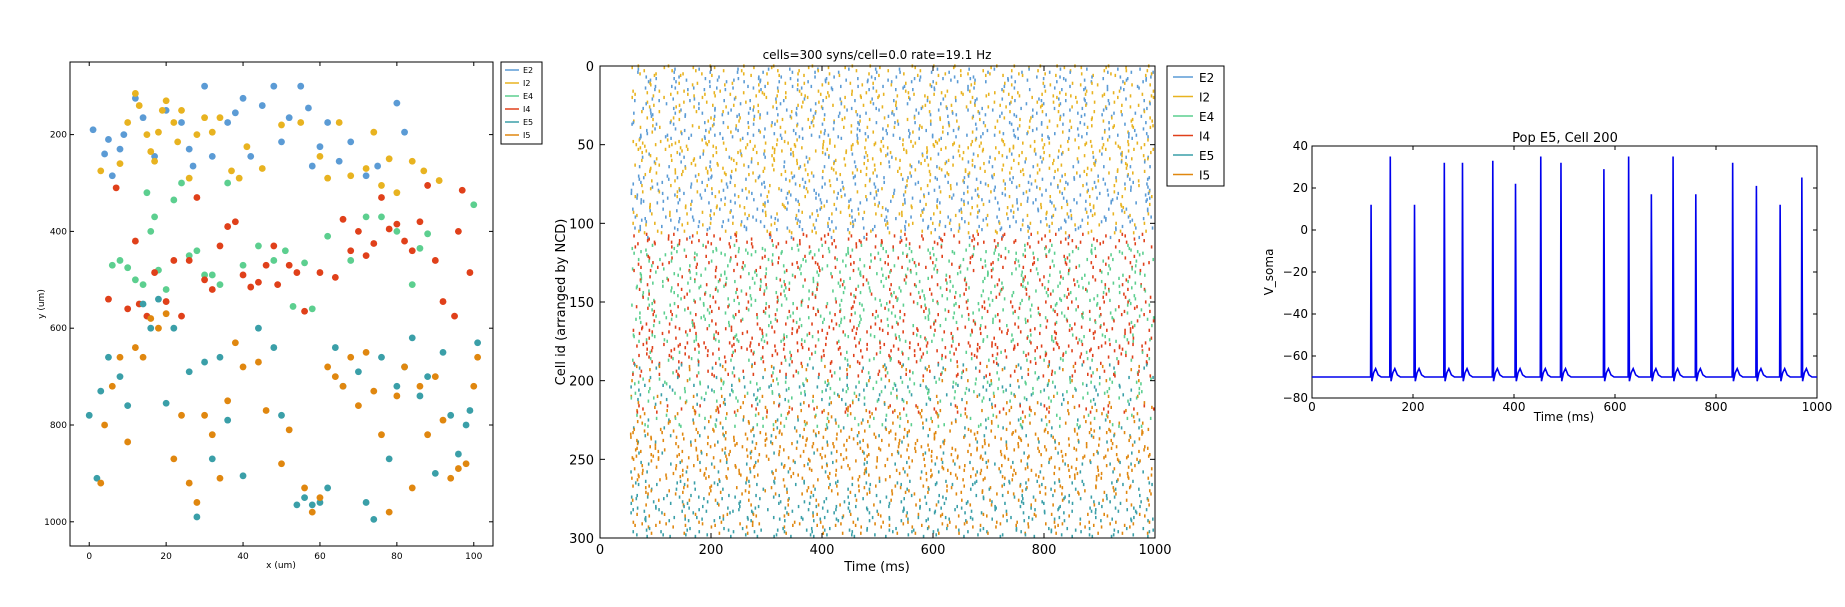 The image size is (1845, 607). What do you see at coordinates (58, 136) in the screenshot?
I see `positions-y-tick-label: 200` at bounding box center [58, 136].